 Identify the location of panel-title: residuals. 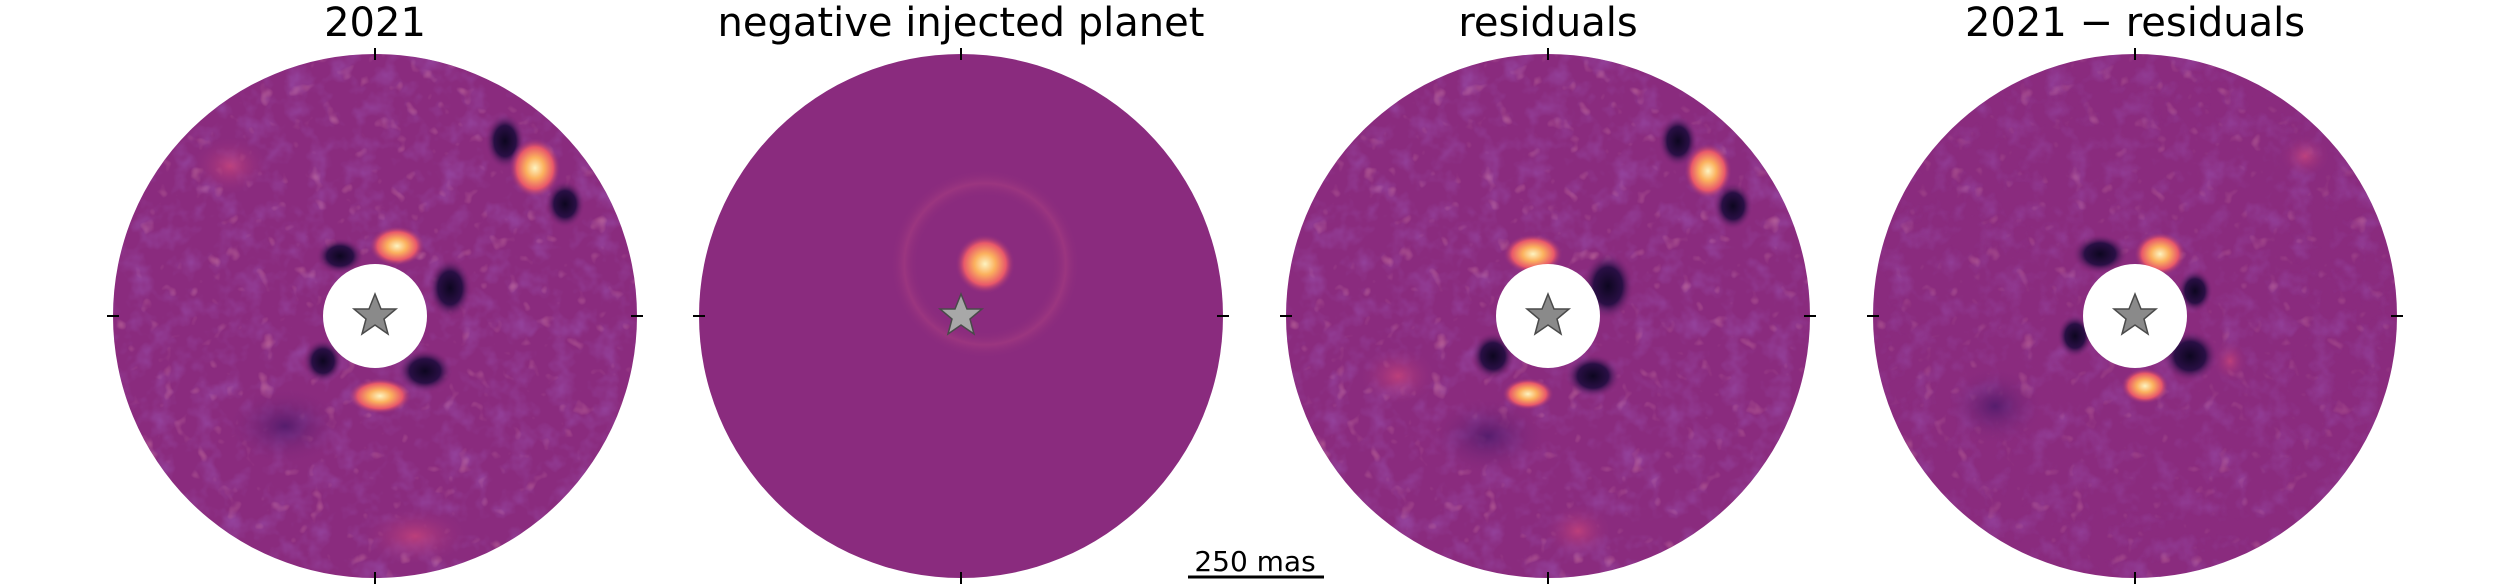
(1547, 23).